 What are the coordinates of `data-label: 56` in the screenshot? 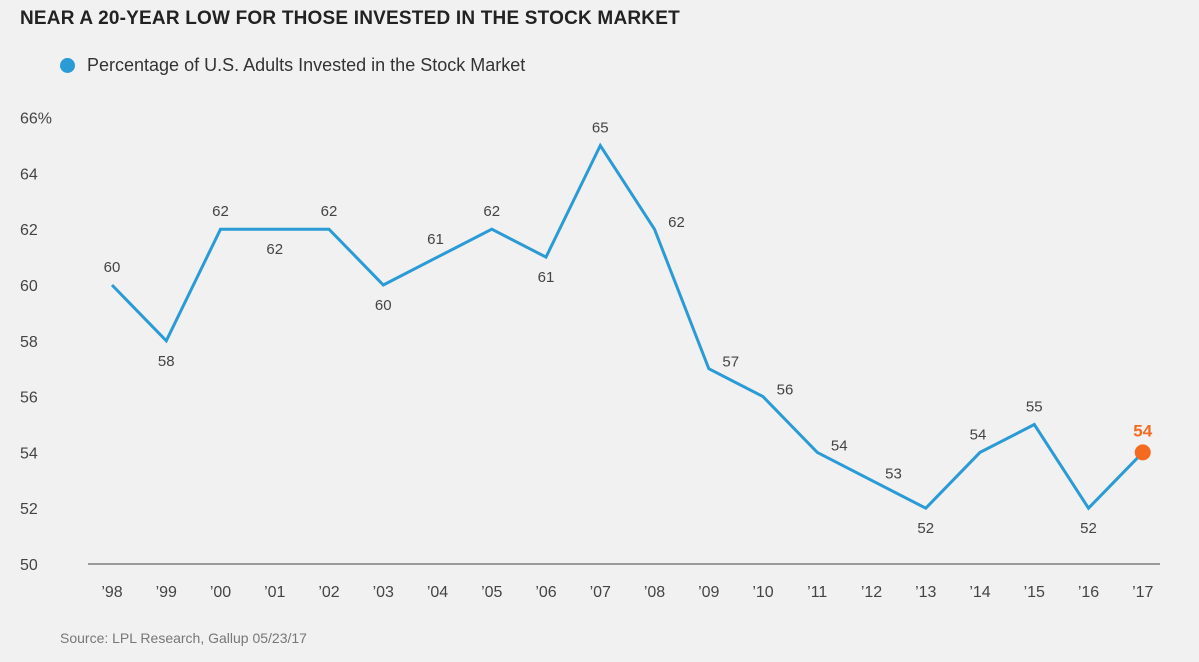 It's located at (785, 390).